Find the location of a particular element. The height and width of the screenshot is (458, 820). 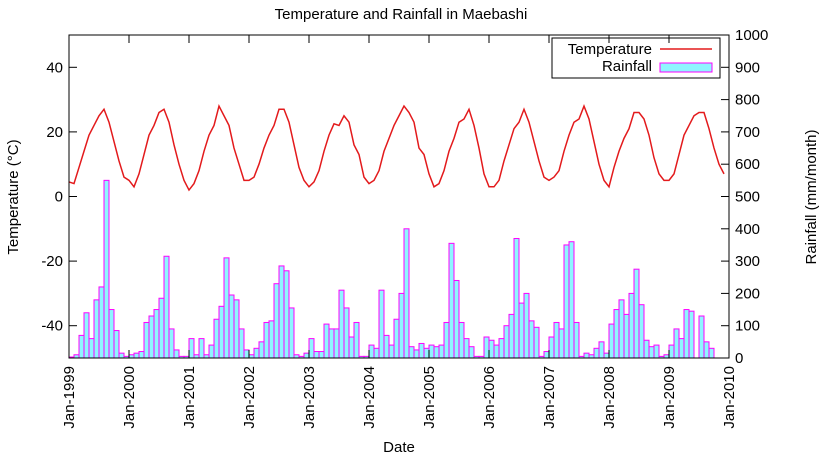

y-tick-label-right: 500 is located at coordinates (747, 197).